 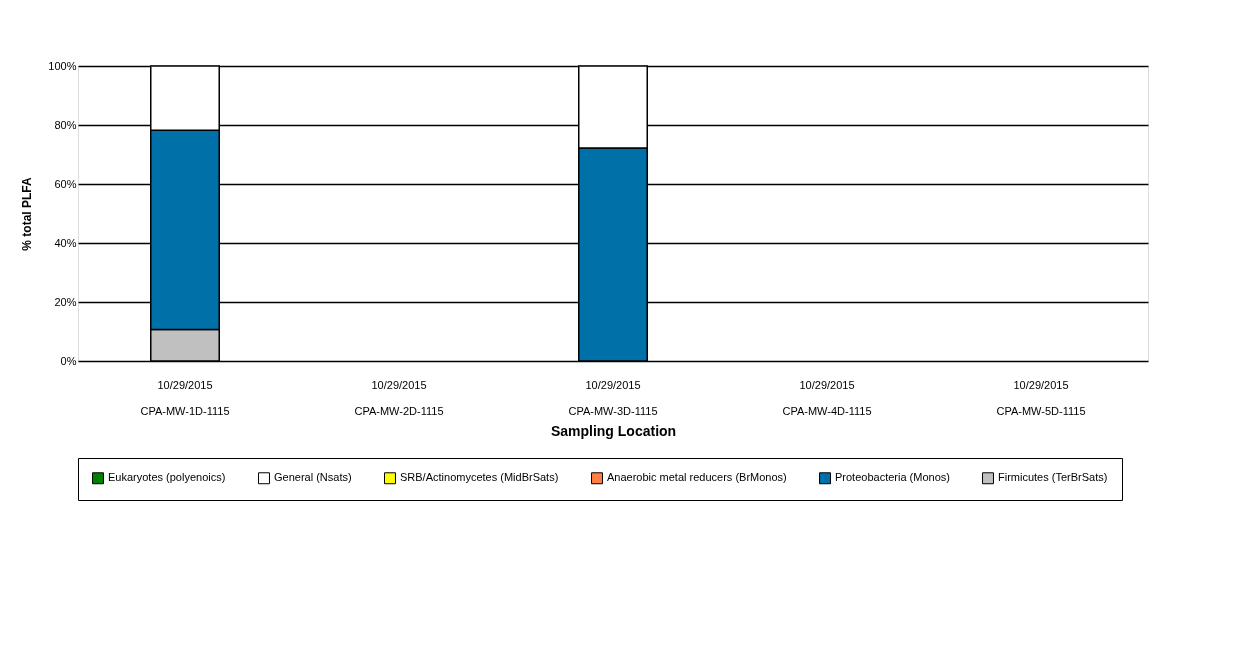 What do you see at coordinates (1041, 397) in the screenshot?
I see `category-label: 10/29/2015 CPA-MW-5D-1115` at bounding box center [1041, 397].